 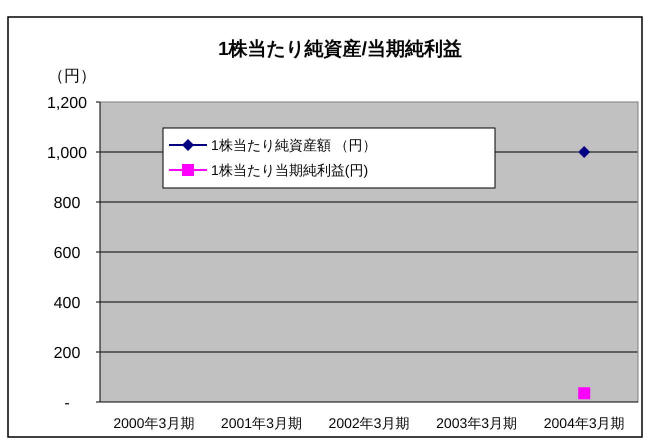 What do you see at coordinates (340, 49) in the screenshot?
I see `chart-title: 1株当たり純資産/当期純利益` at bounding box center [340, 49].